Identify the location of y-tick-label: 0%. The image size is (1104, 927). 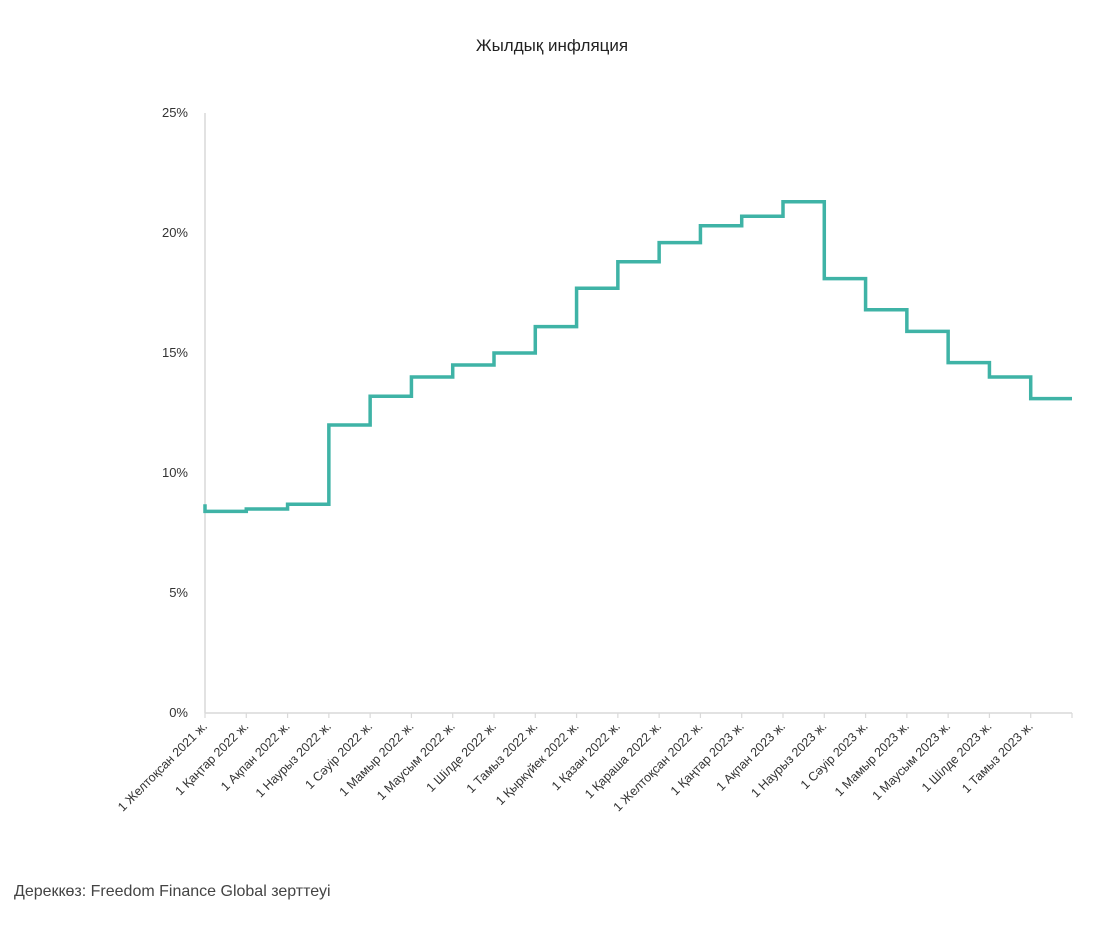
(178, 712).